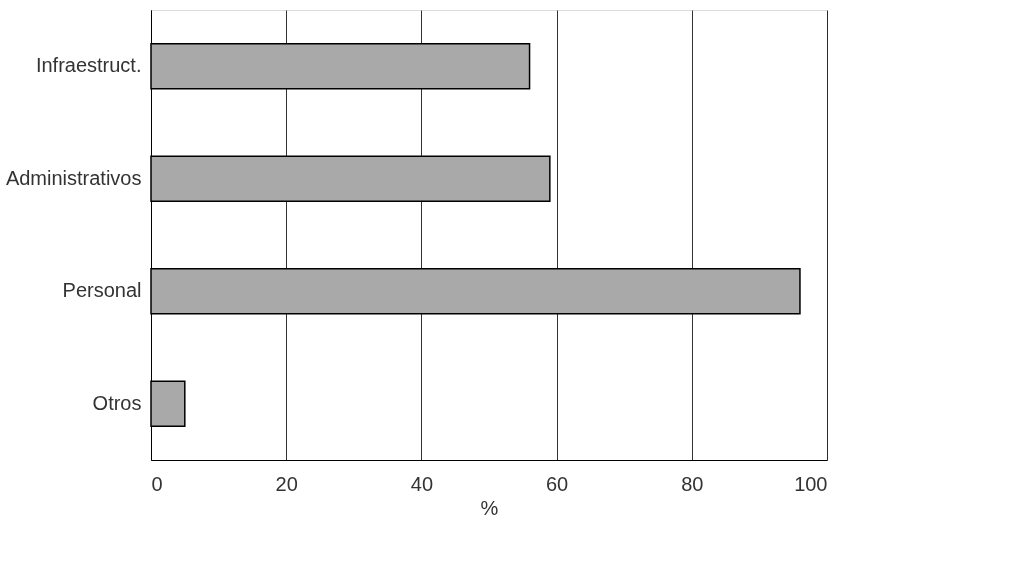 The height and width of the screenshot is (575, 1033). I want to click on x-tick-label: 0, so click(157, 483).